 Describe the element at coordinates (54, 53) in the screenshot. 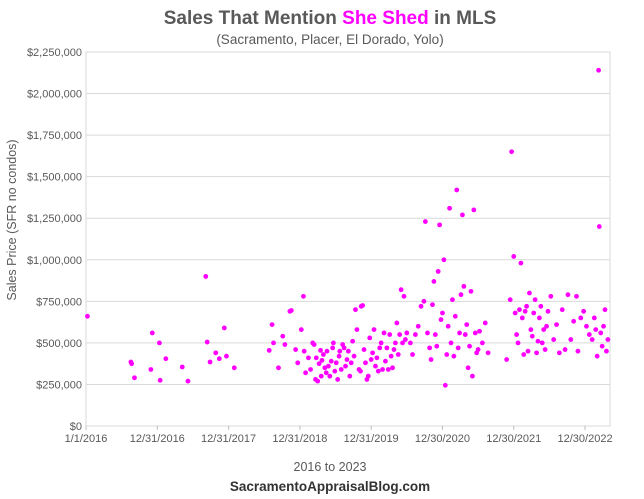

I see `y-tick-label: $2,250,000` at that location.